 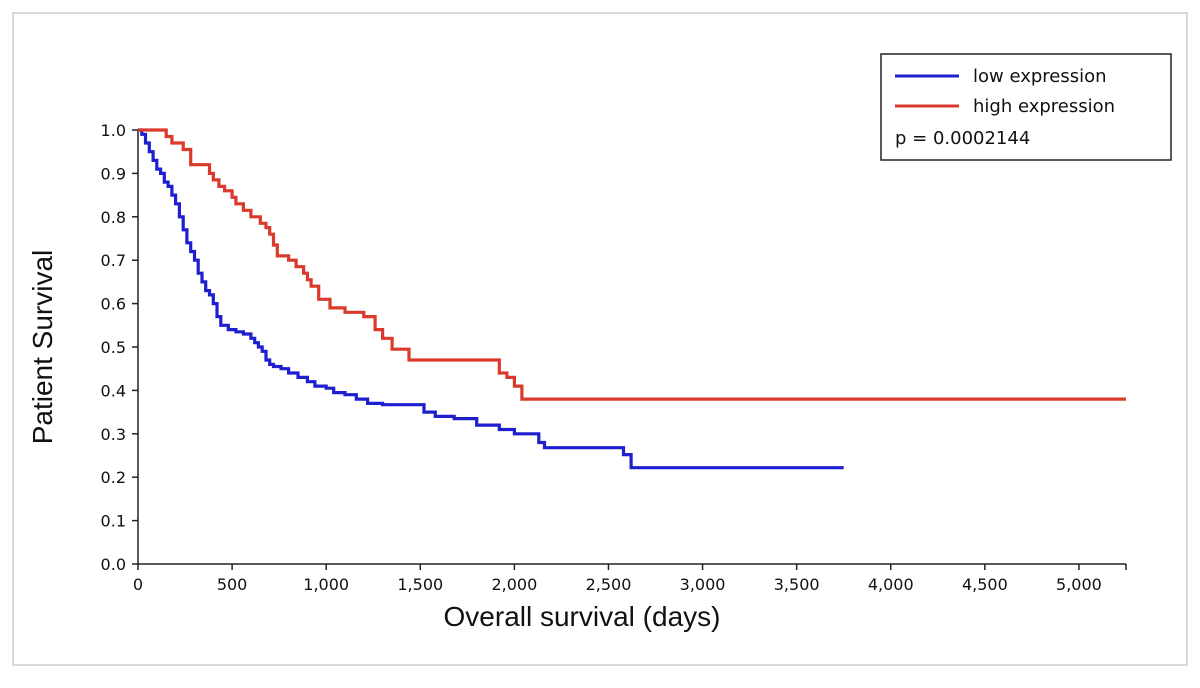 I want to click on x-tick-label: 4,500, so click(x=985, y=584).